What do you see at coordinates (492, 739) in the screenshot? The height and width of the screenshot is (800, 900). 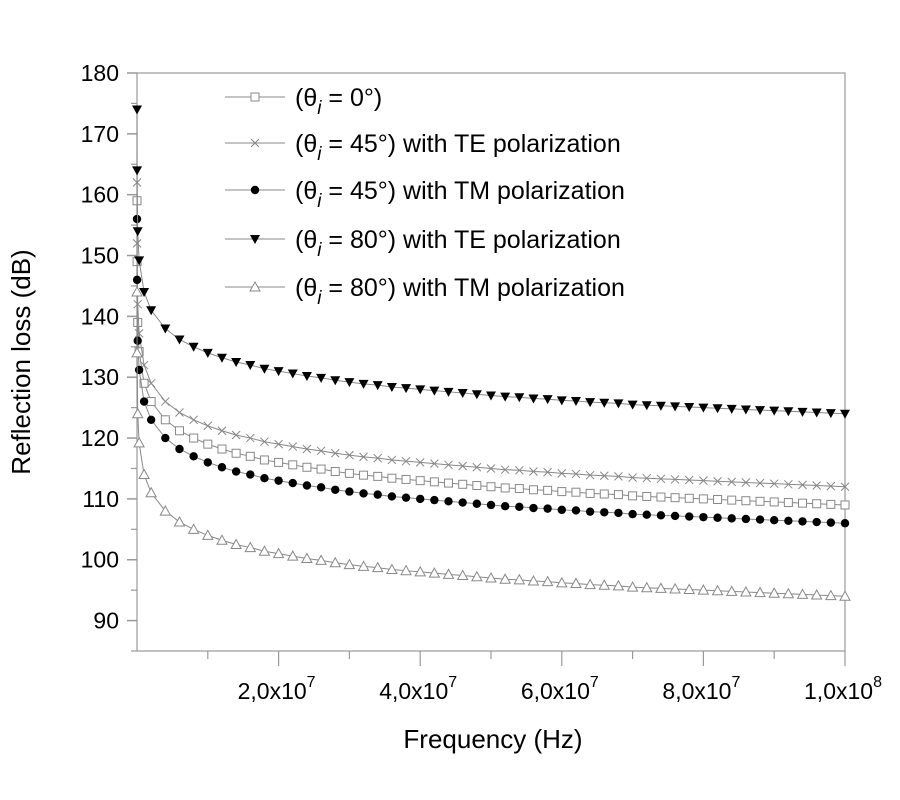 I see `x-axis-title: Frequency (Hz)` at bounding box center [492, 739].